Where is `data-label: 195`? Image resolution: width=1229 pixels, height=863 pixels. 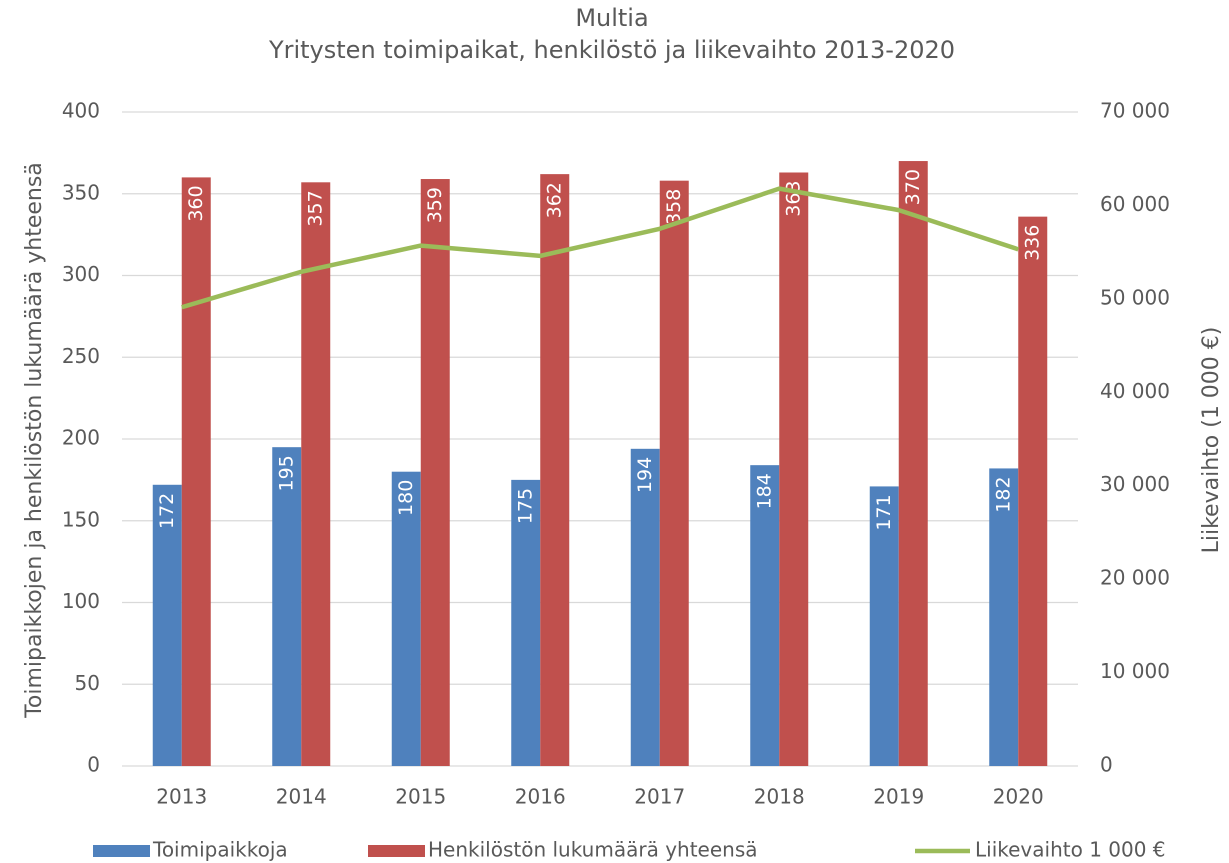
data-label: 195 is located at coordinates (286, 473).